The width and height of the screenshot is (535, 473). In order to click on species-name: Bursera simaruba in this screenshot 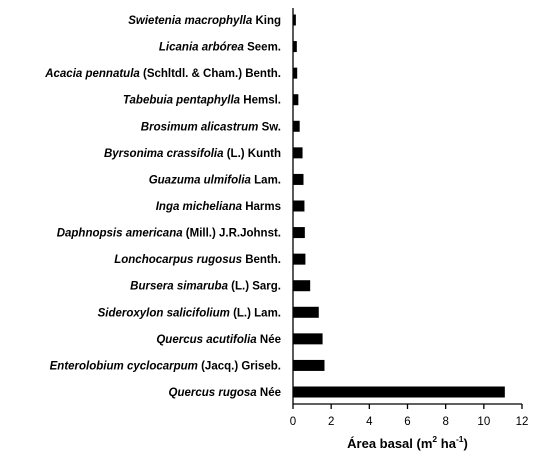, I will do `click(179, 287)`.